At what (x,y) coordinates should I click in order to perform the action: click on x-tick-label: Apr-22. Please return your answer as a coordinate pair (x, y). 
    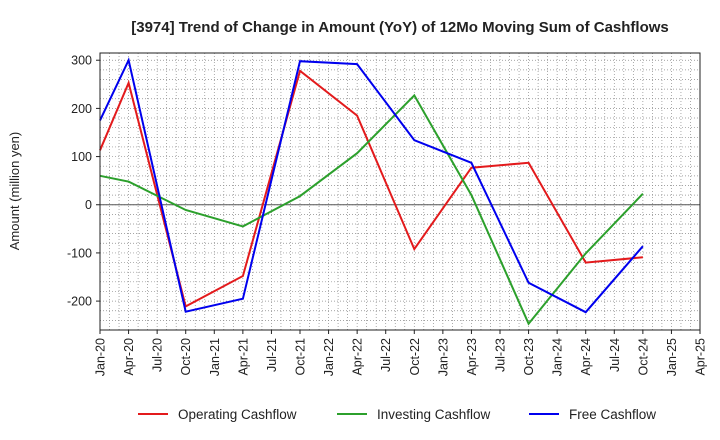
    Looking at the image, I should click on (358, 357).